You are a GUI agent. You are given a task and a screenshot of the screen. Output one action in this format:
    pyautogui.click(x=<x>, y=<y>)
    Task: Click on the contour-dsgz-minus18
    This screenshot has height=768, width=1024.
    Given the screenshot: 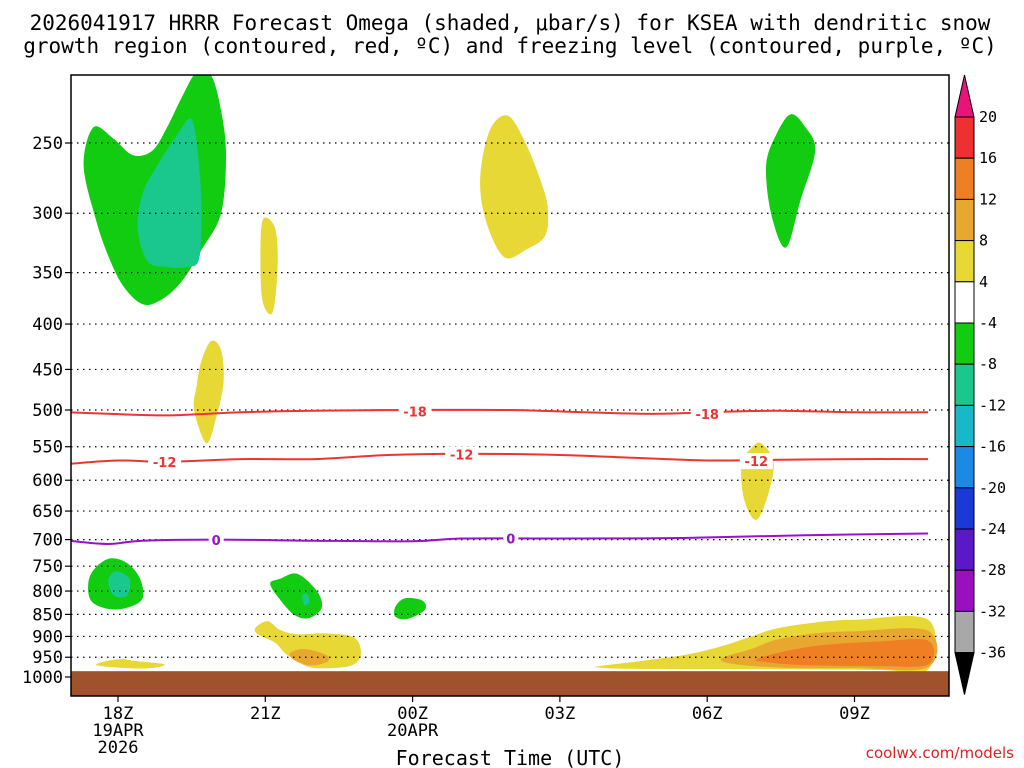 What is the action you would take?
    pyautogui.click(x=500, y=412)
    